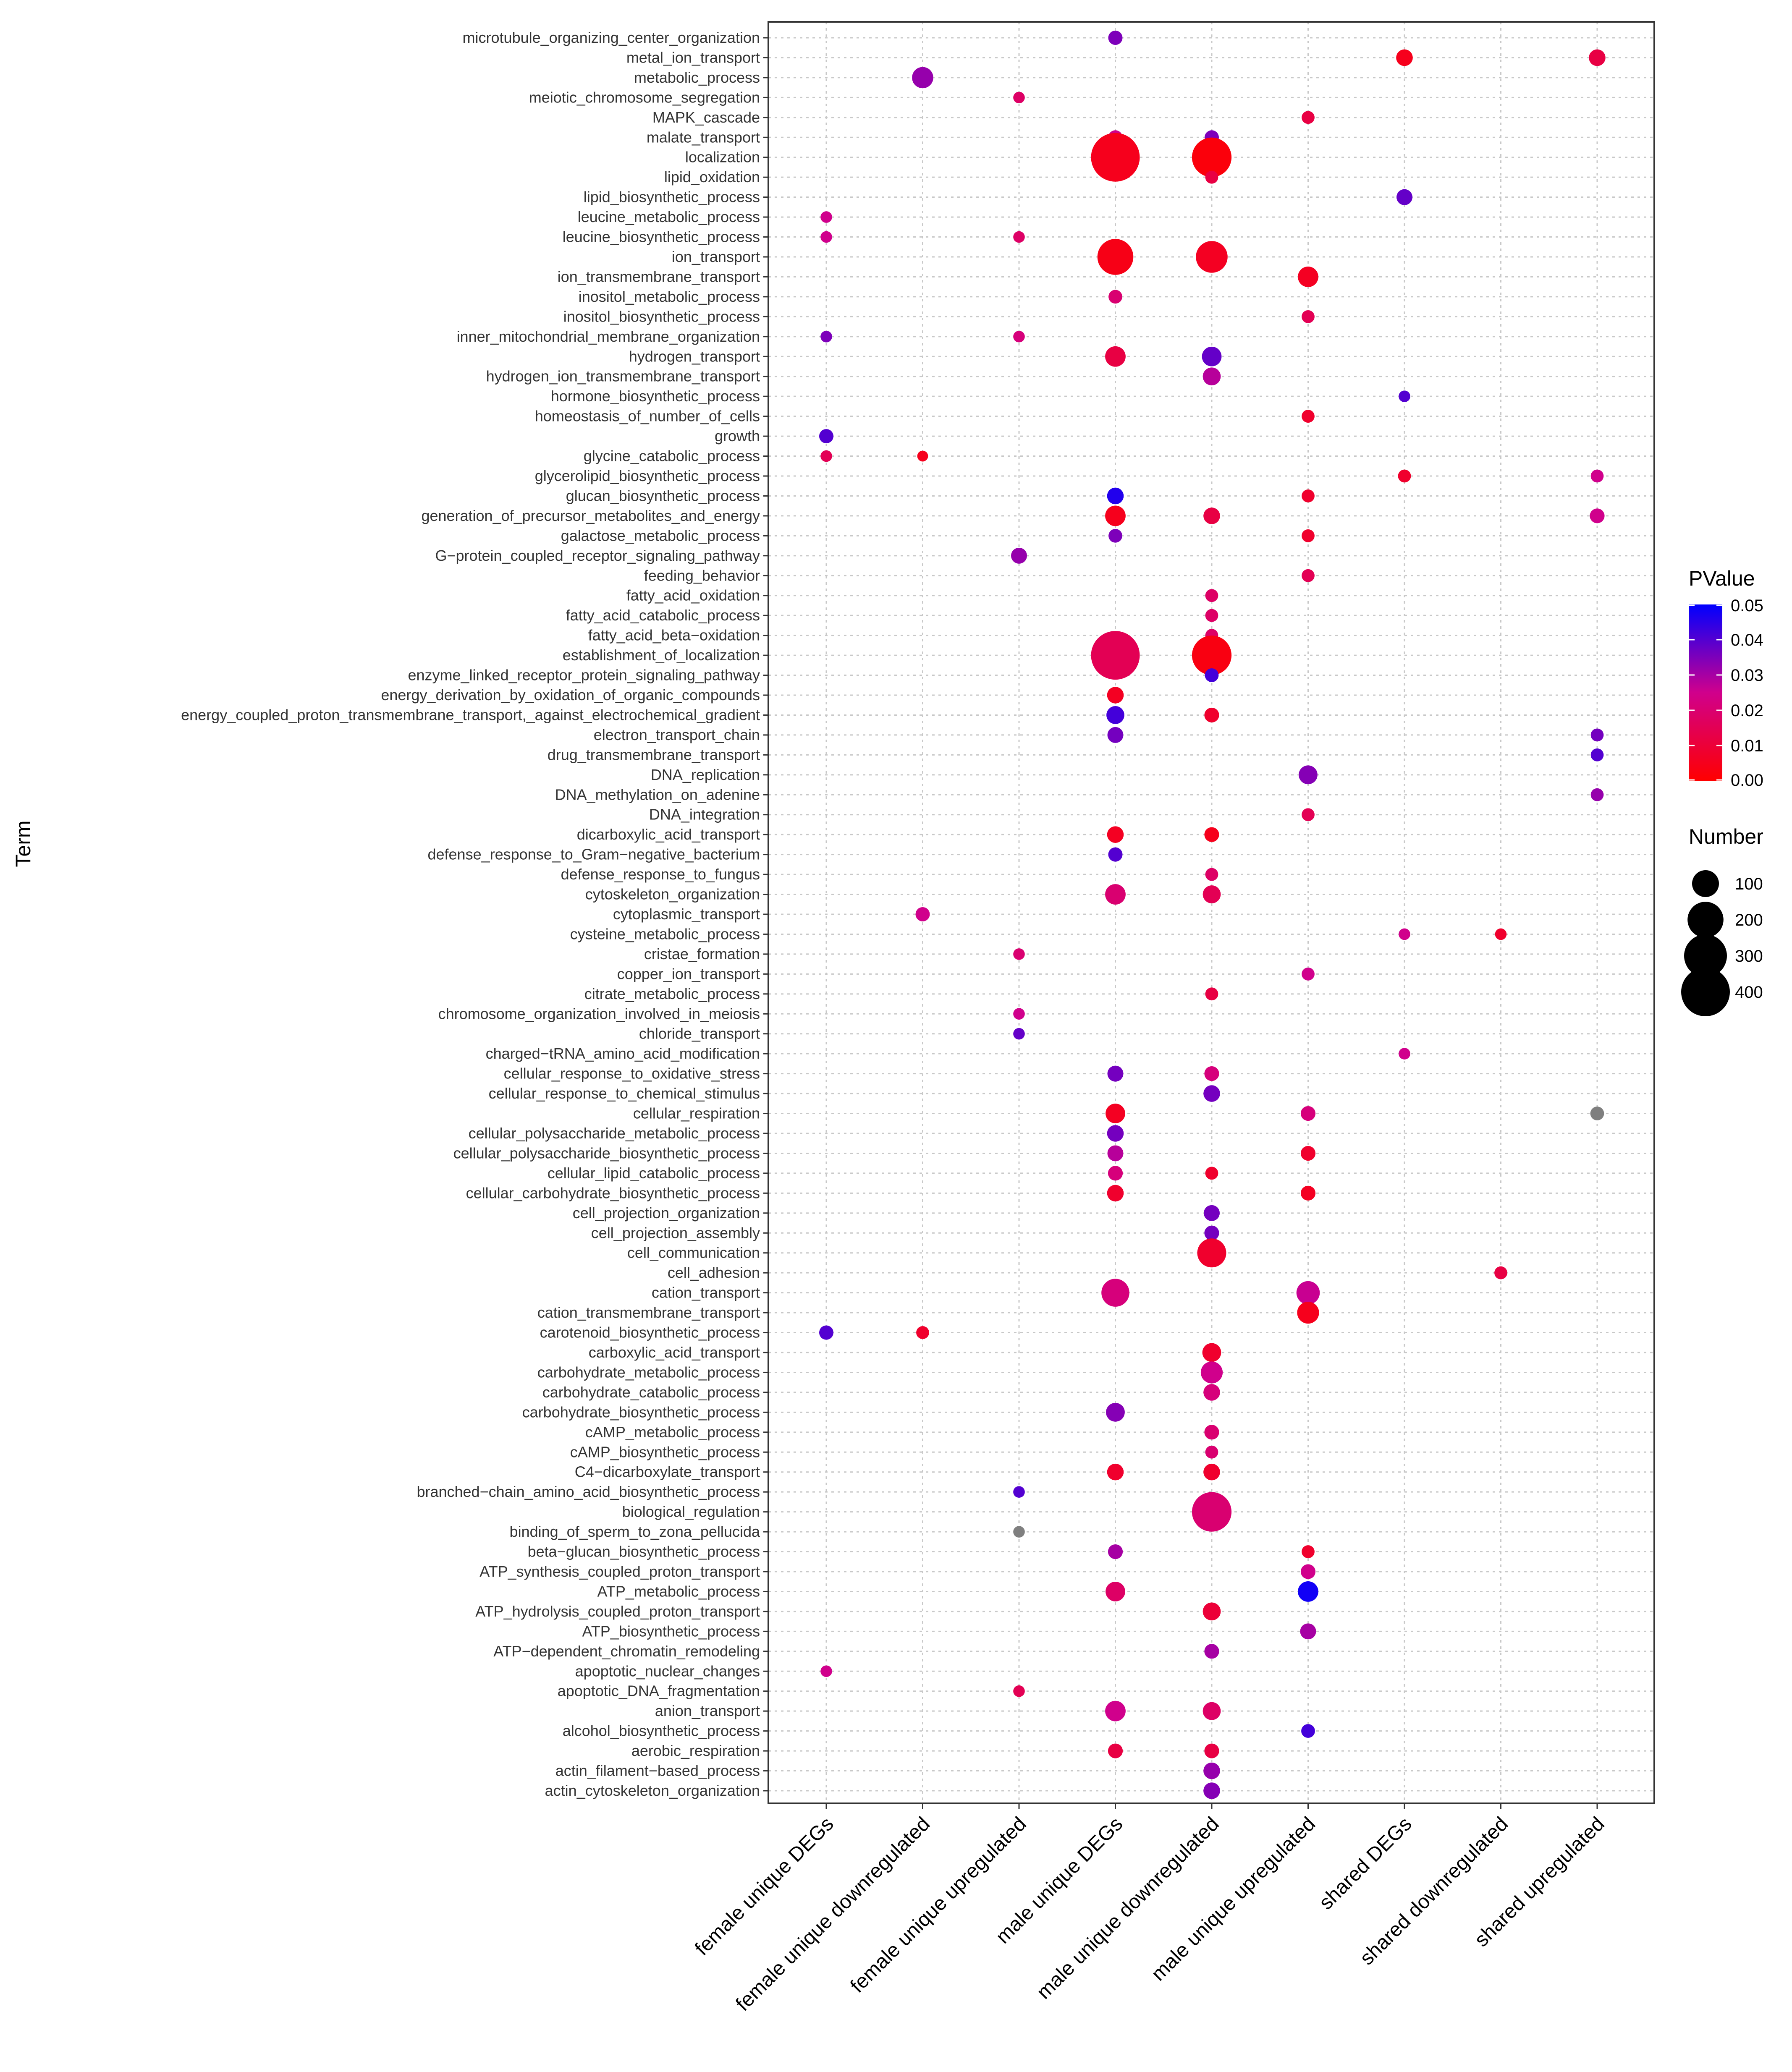 The height and width of the screenshot is (2072, 1792). I want to click on point-metal-ion-transport-shared-degs, so click(1404, 57).